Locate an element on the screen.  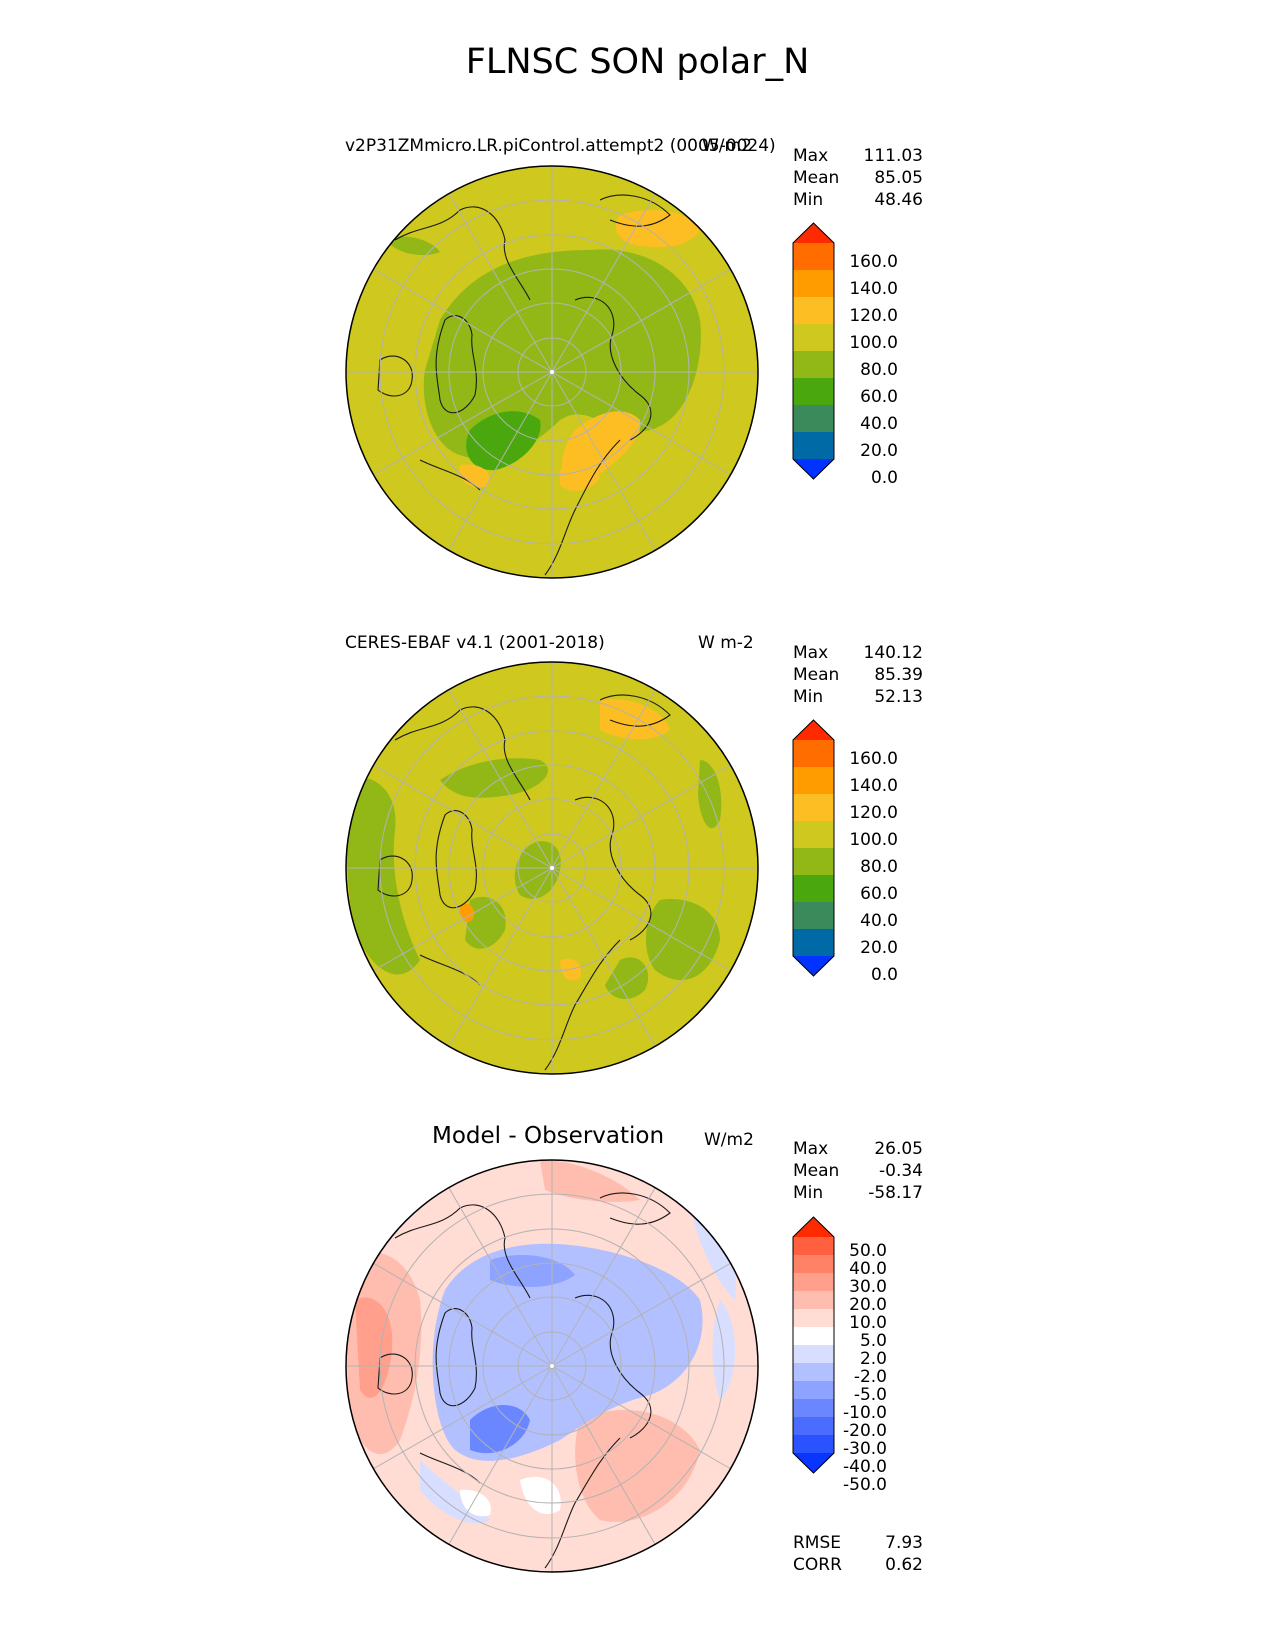
stat-min-diff: Min -58.17 is located at coordinates (858, 1193).